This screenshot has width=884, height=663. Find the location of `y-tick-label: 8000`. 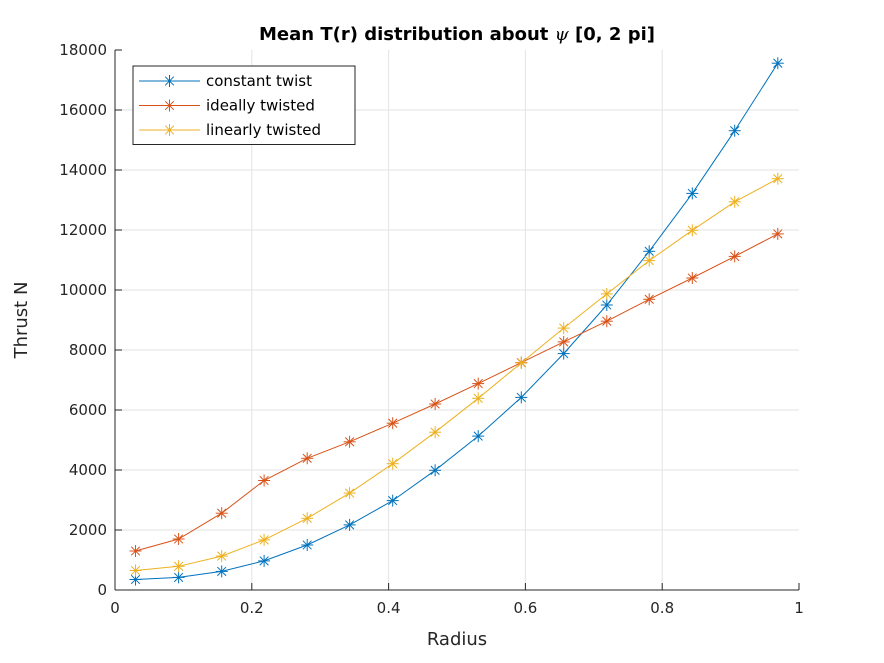

y-tick-label: 8000 is located at coordinates (88, 350).